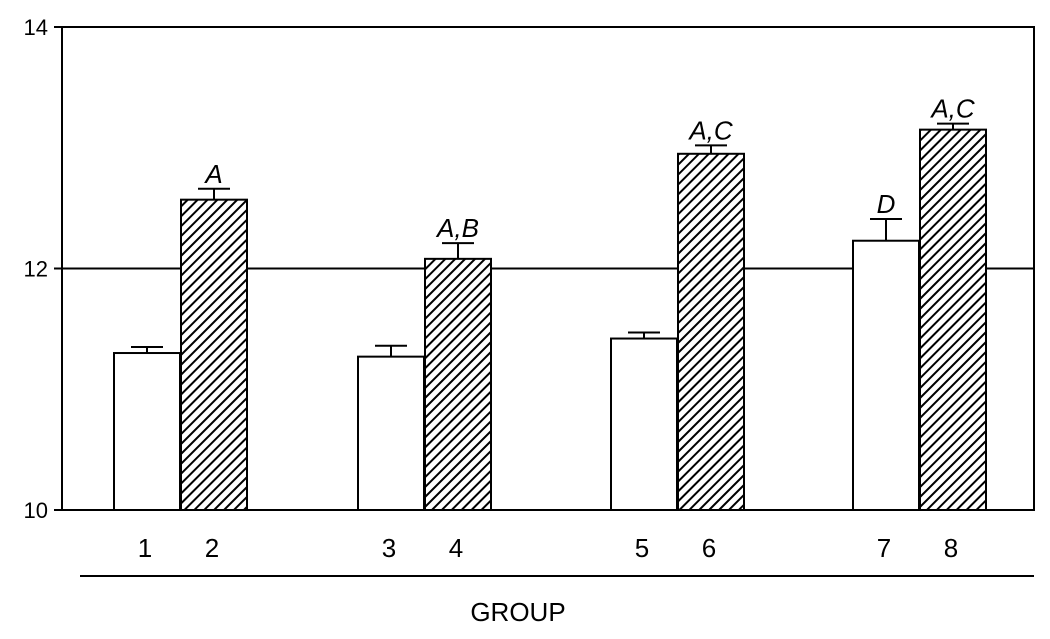 This screenshot has width=1050, height=639. Describe the element at coordinates (36, 510) in the screenshot. I see `y-tick-label: 10` at that location.